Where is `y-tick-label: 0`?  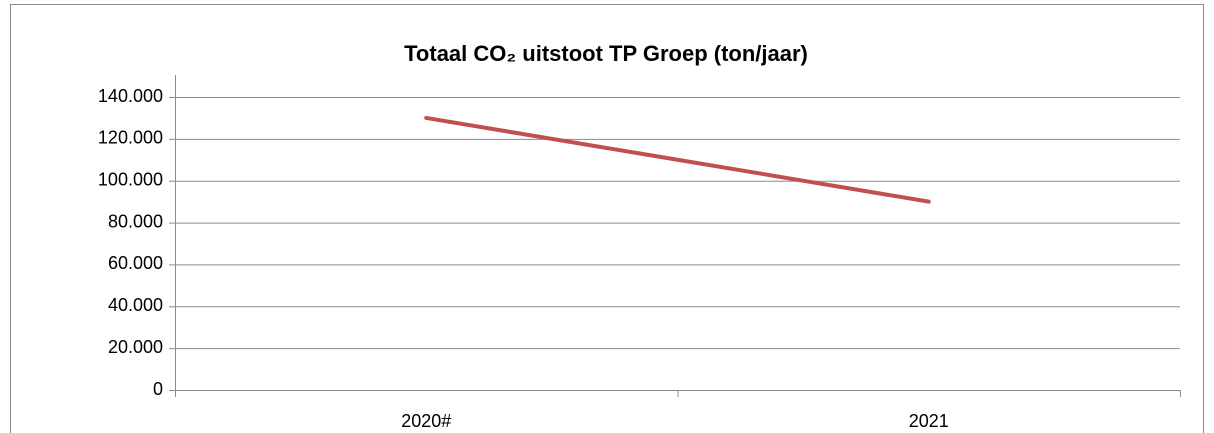 y-tick-label: 0 is located at coordinates (158, 389).